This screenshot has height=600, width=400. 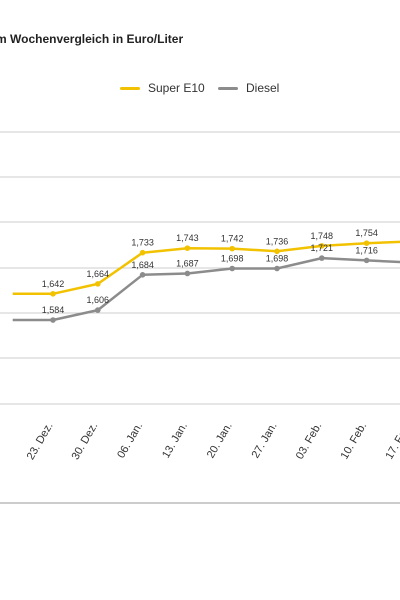 I want to click on data-label-super-e10: 1,642, so click(x=53, y=284).